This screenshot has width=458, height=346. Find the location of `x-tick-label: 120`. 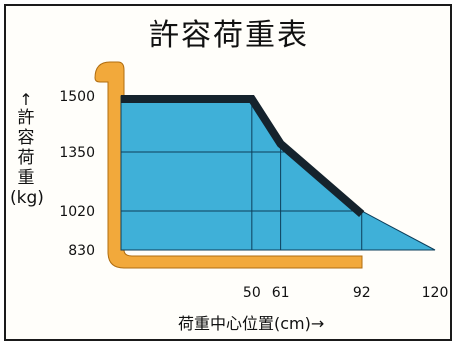

x-tick-label: 120 is located at coordinates (435, 293).